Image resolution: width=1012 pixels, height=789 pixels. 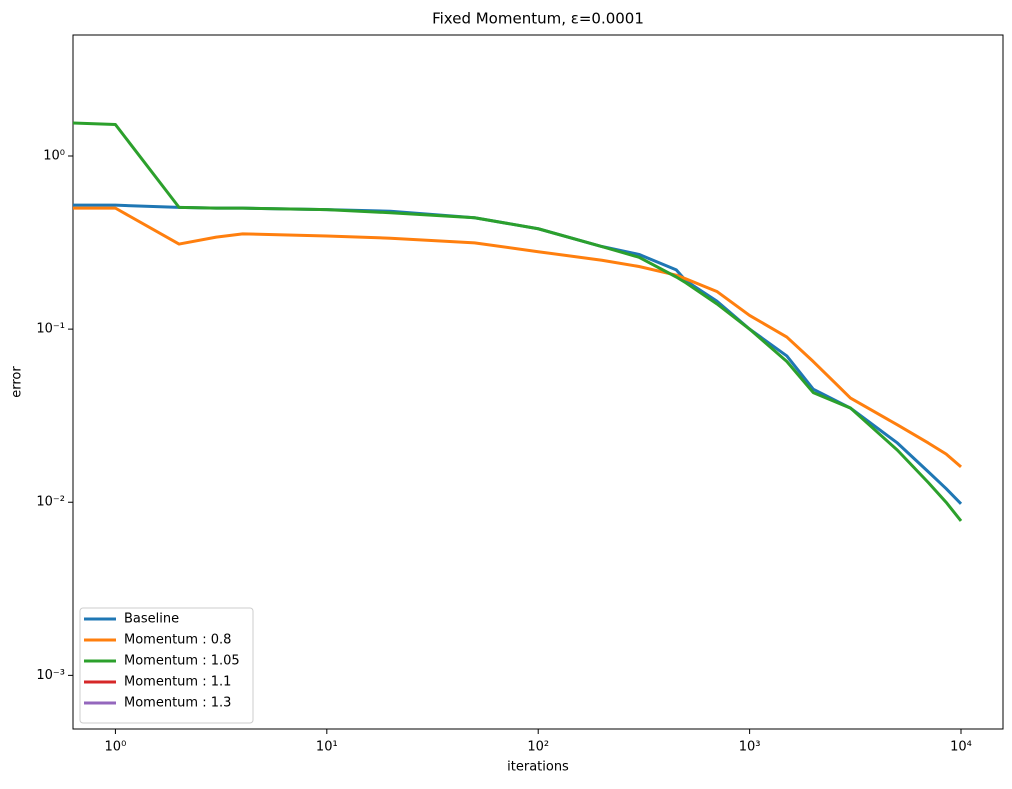 What do you see at coordinates (177, 640) in the screenshot?
I see `legend-label: Momentum : 0.8` at bounding box center [177, 640].